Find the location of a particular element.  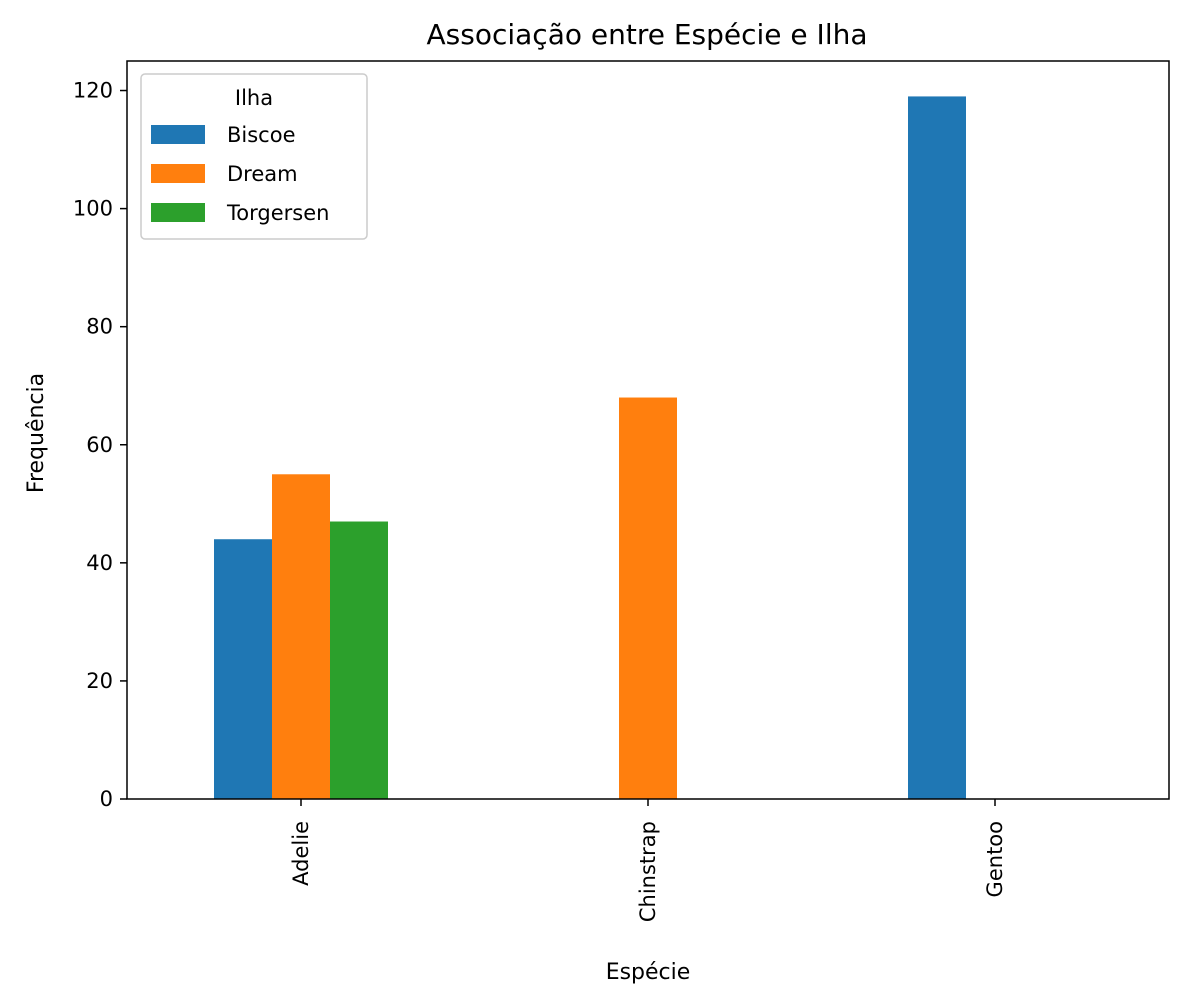

legend: Ilha Biscoe Dream Torgersen is located at coordinates (254, 156).